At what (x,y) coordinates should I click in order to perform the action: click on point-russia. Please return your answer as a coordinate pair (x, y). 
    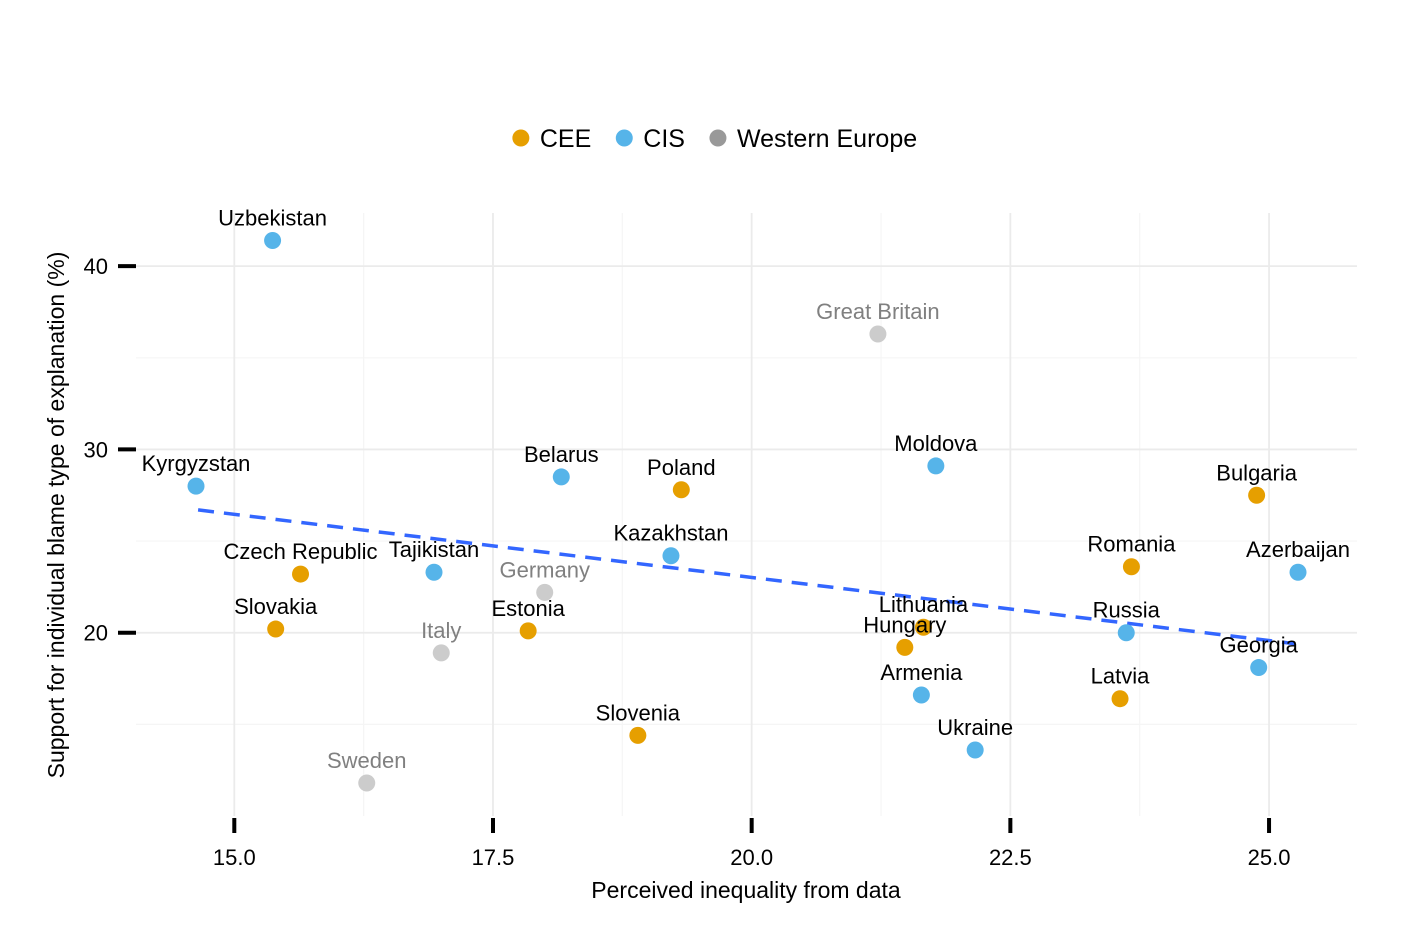
    Looking at the image, I should click on (1126, 633).